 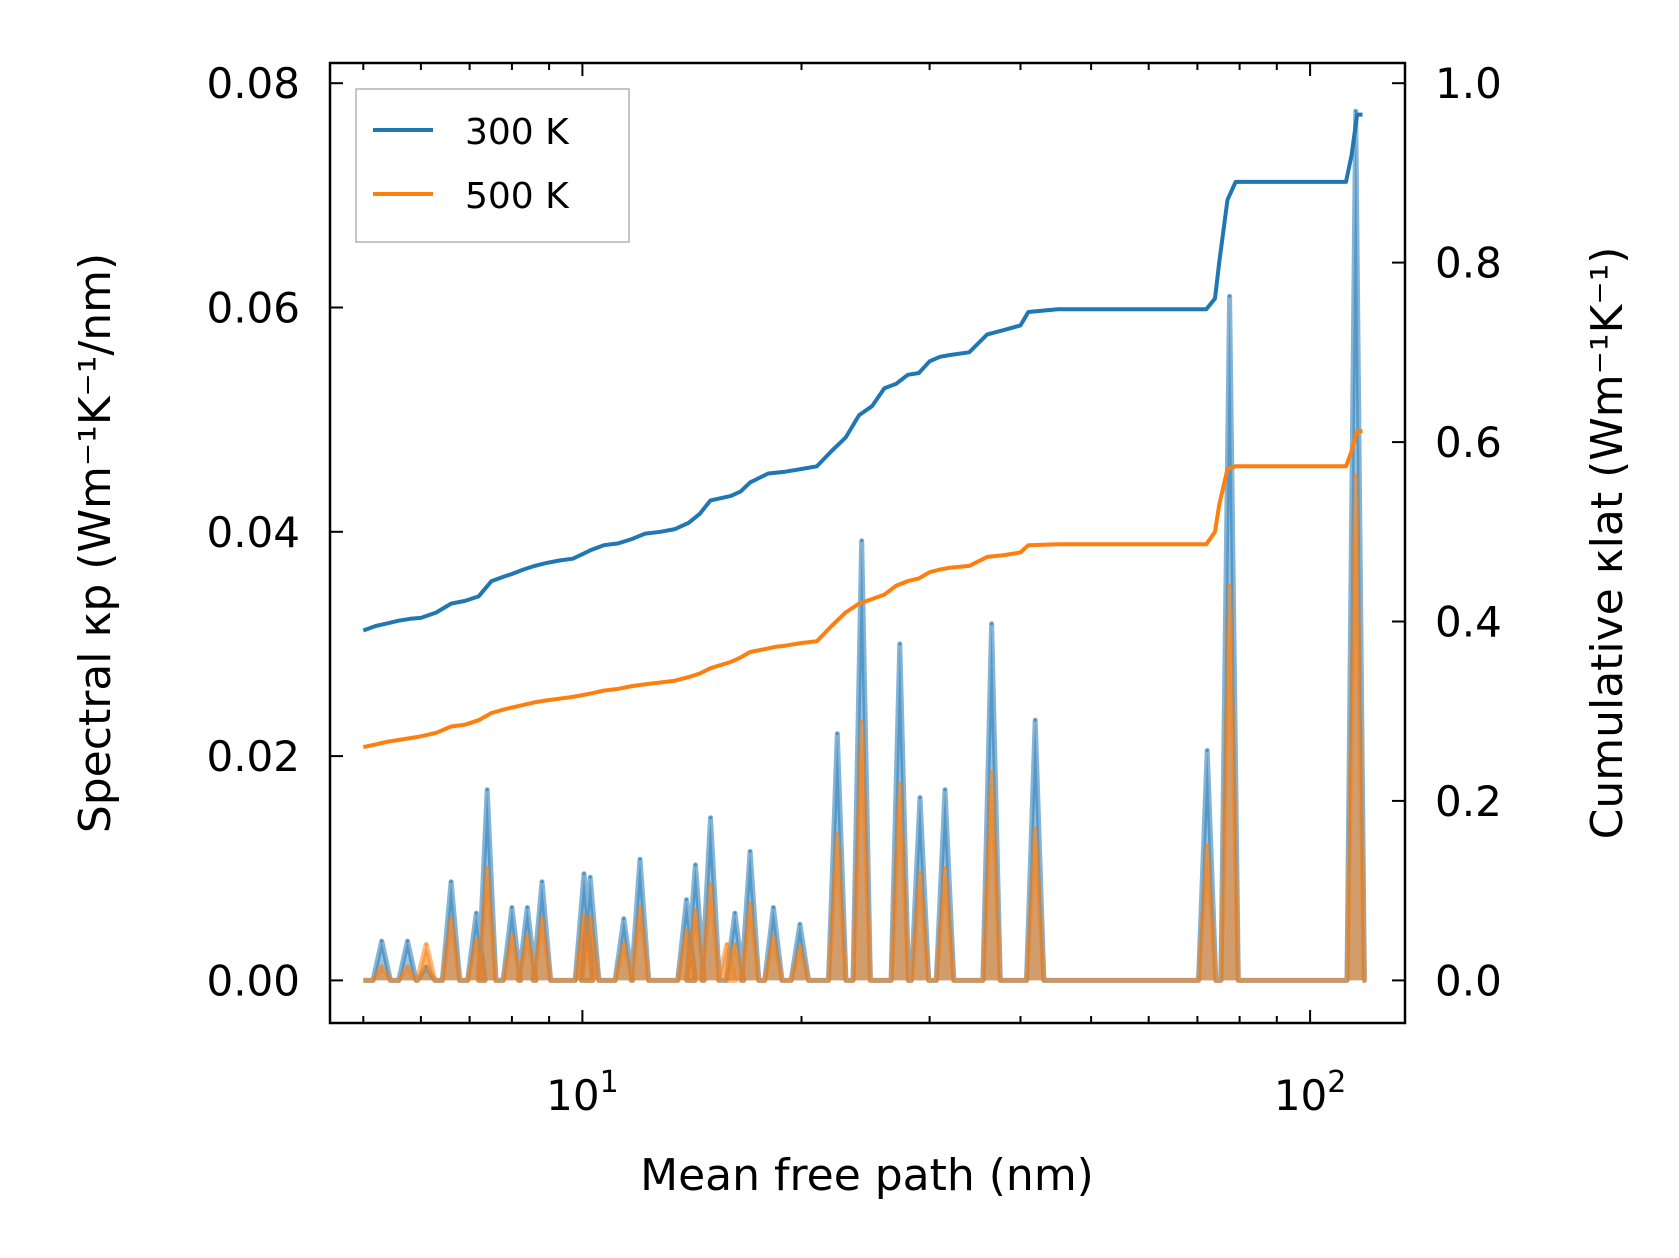 I want to click on x-tick-label: 10², so click(x=1310, y=1092).